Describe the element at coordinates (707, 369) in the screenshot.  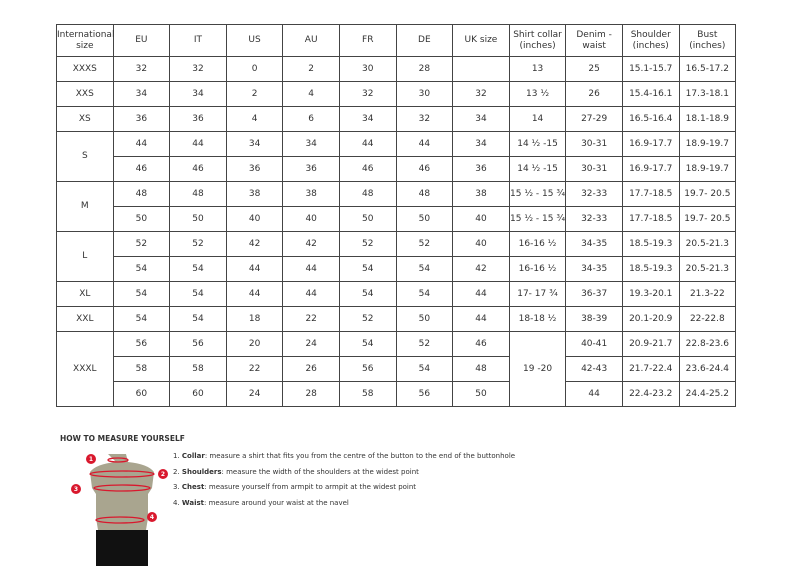
I see `table-cell: 23.6-24.4` at that location.